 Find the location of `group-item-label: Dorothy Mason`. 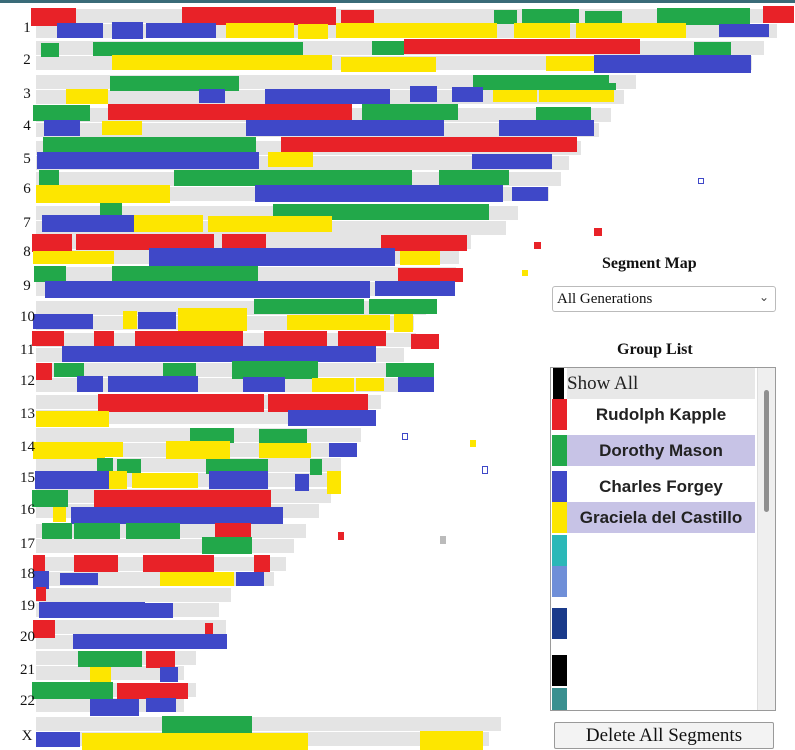

group-item-label: Dorothy Mason is located at coordinates (661, 450).